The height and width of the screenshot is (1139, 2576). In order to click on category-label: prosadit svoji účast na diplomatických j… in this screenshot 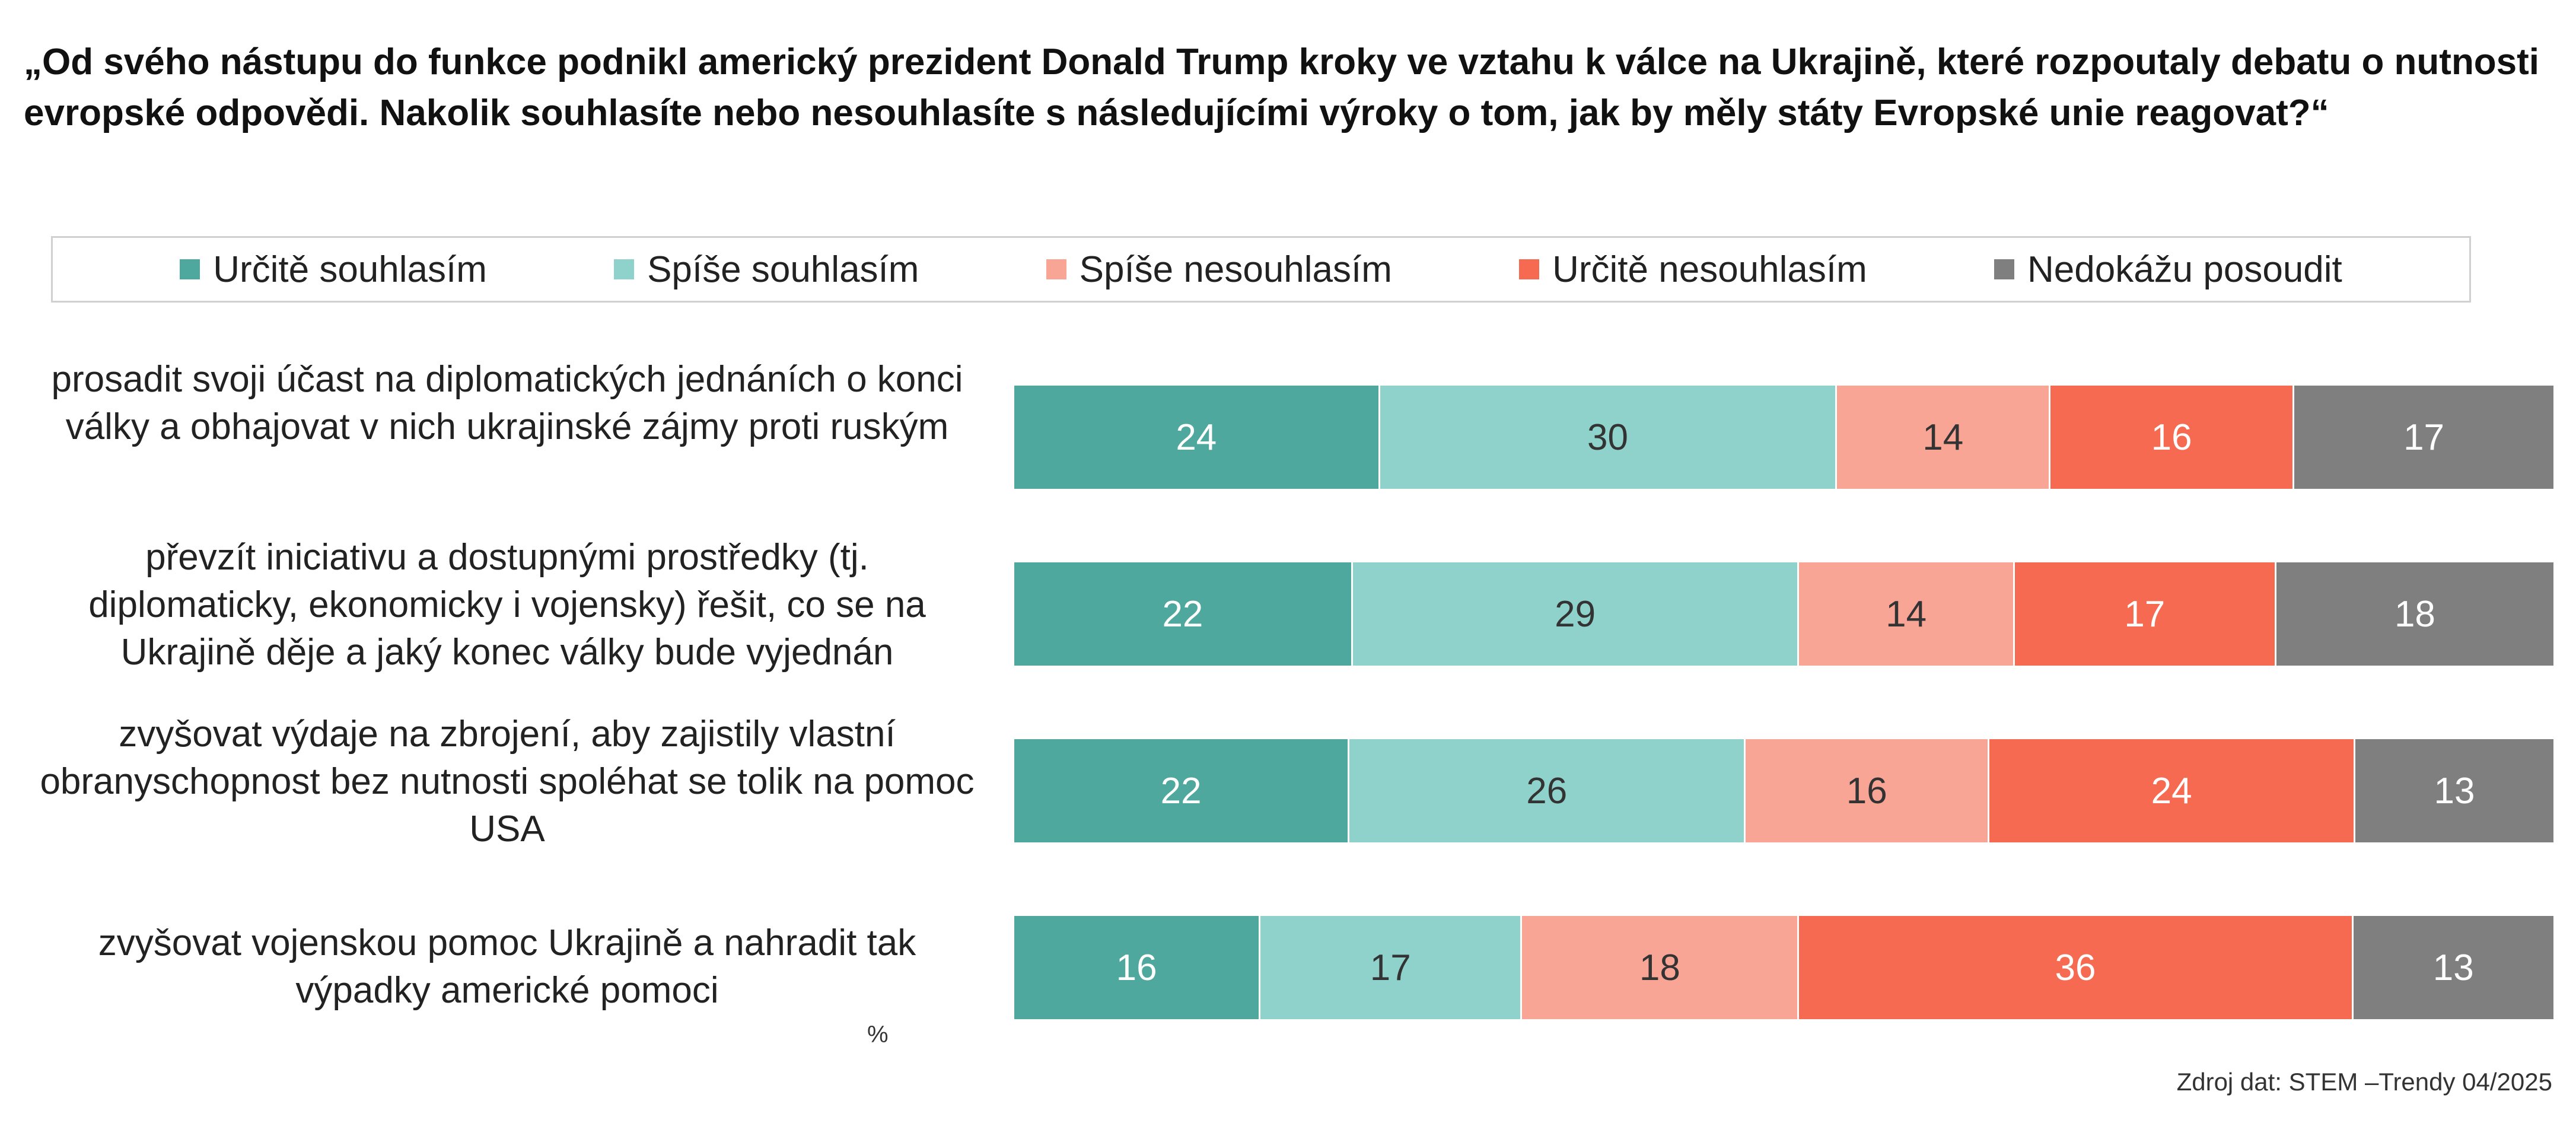, I will do `click(507, 403)`.